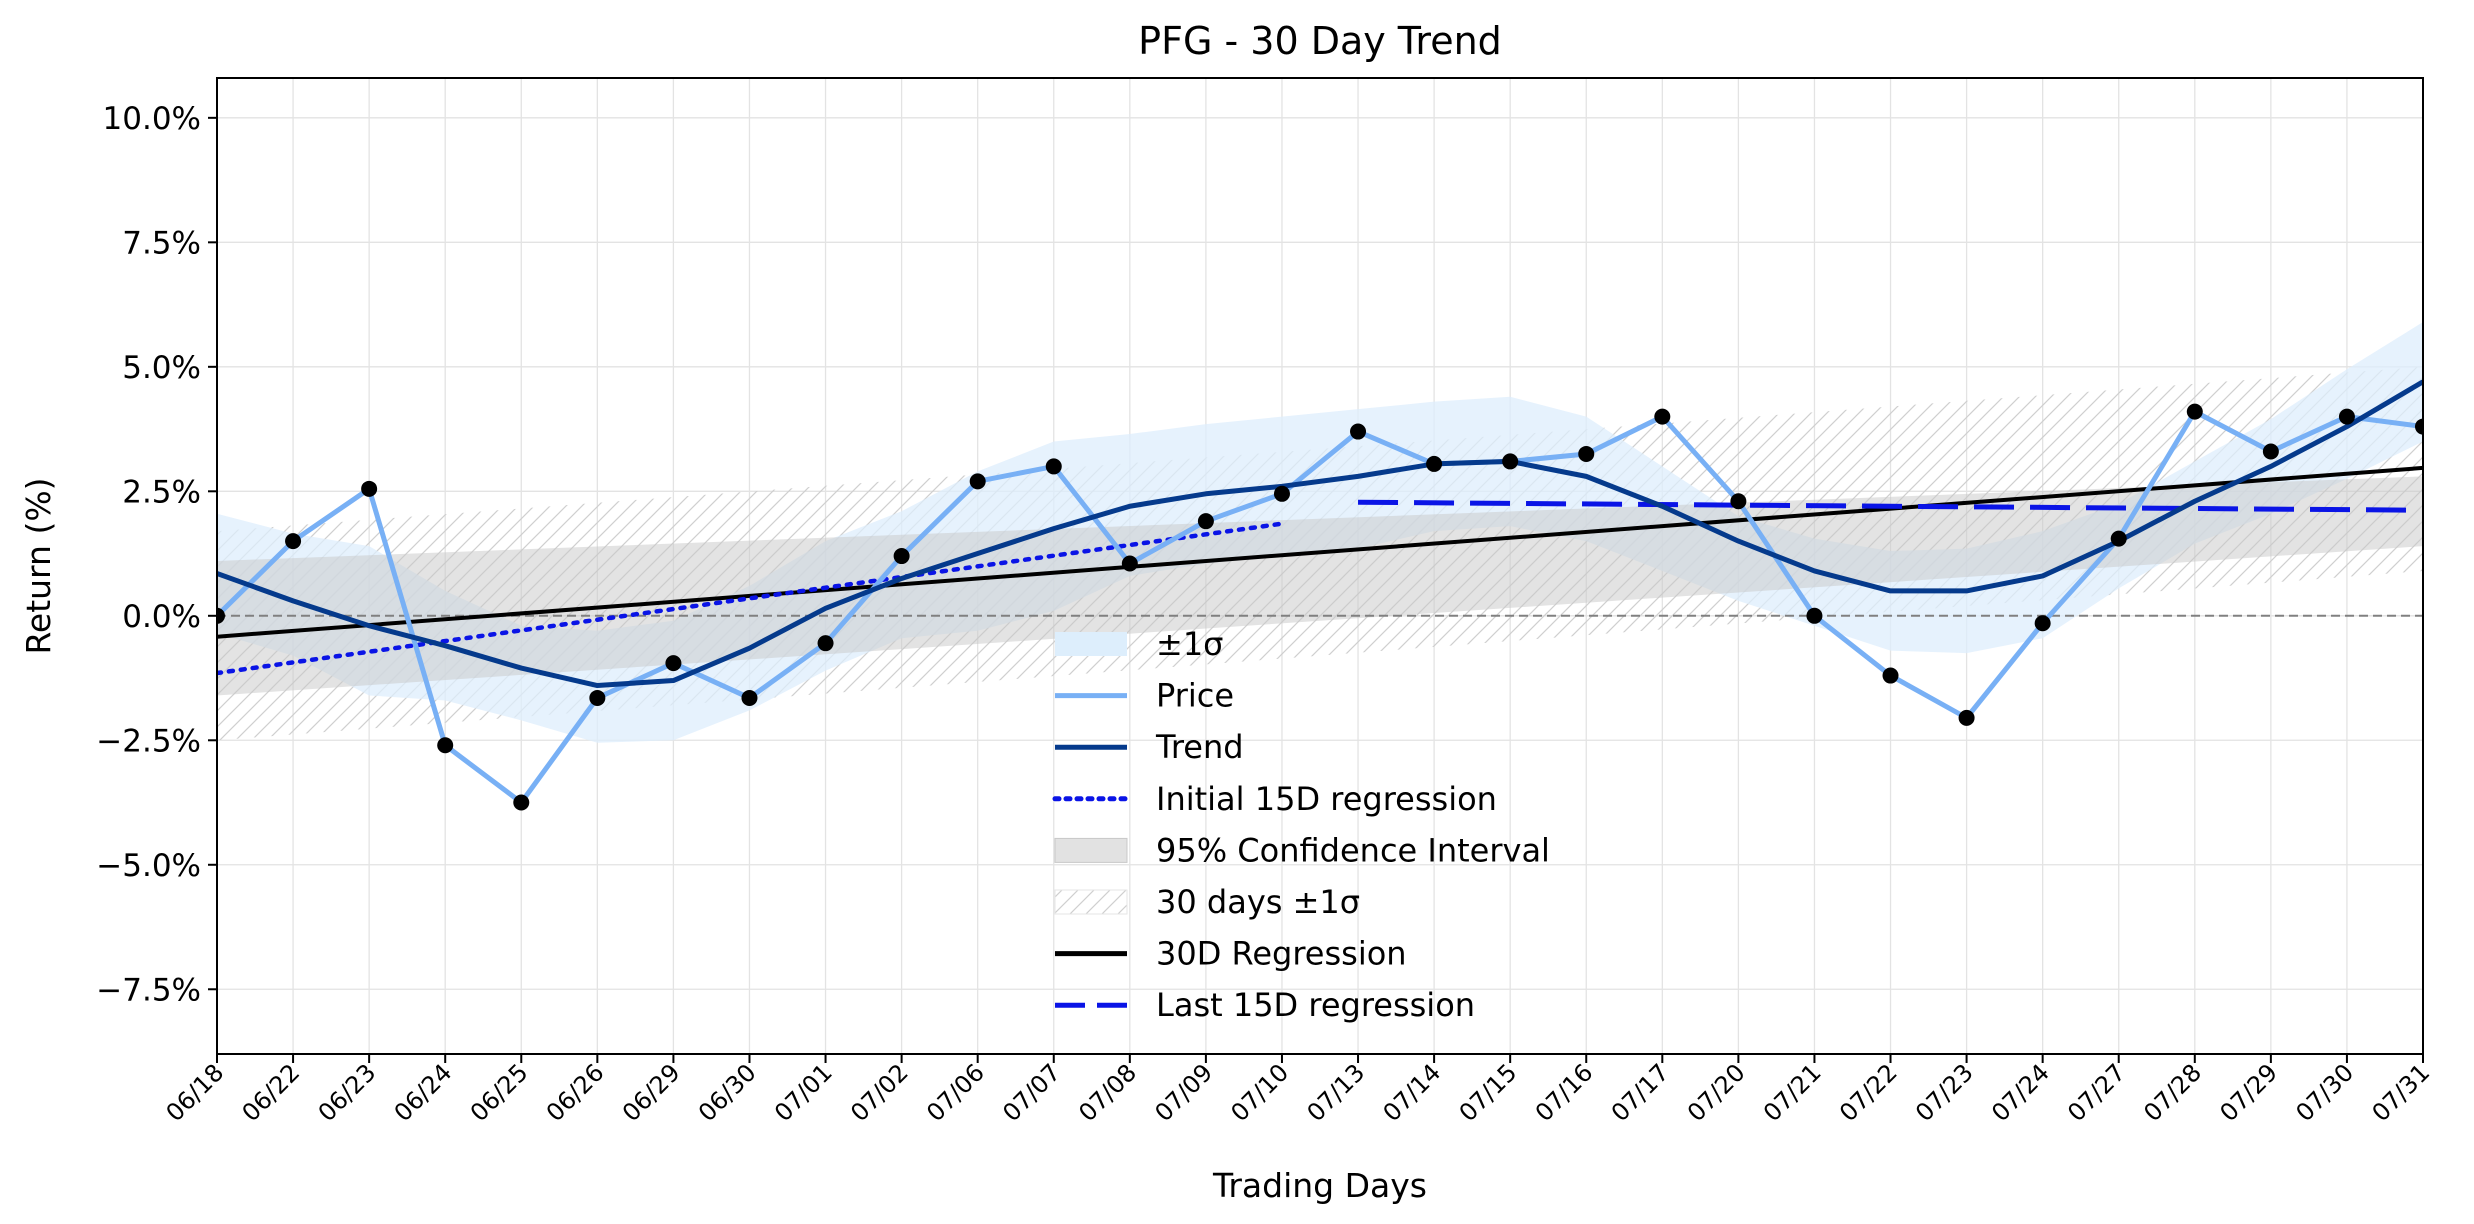 The width and height of the screenshot is (2474, 1224). I want to click on legend-item: Initial 15D regression, so click(1274, 799).